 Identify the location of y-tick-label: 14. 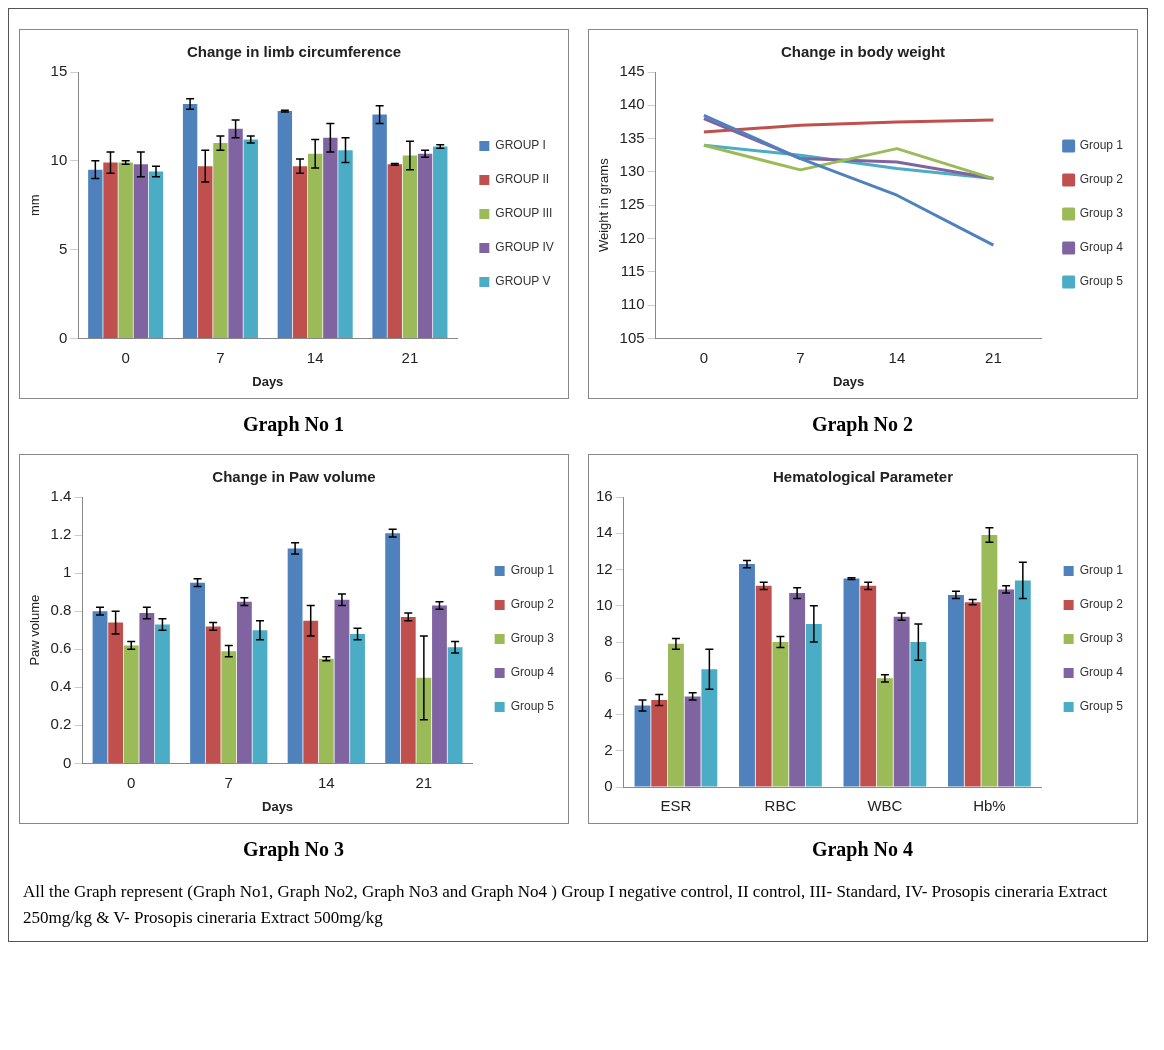
(604, 532).